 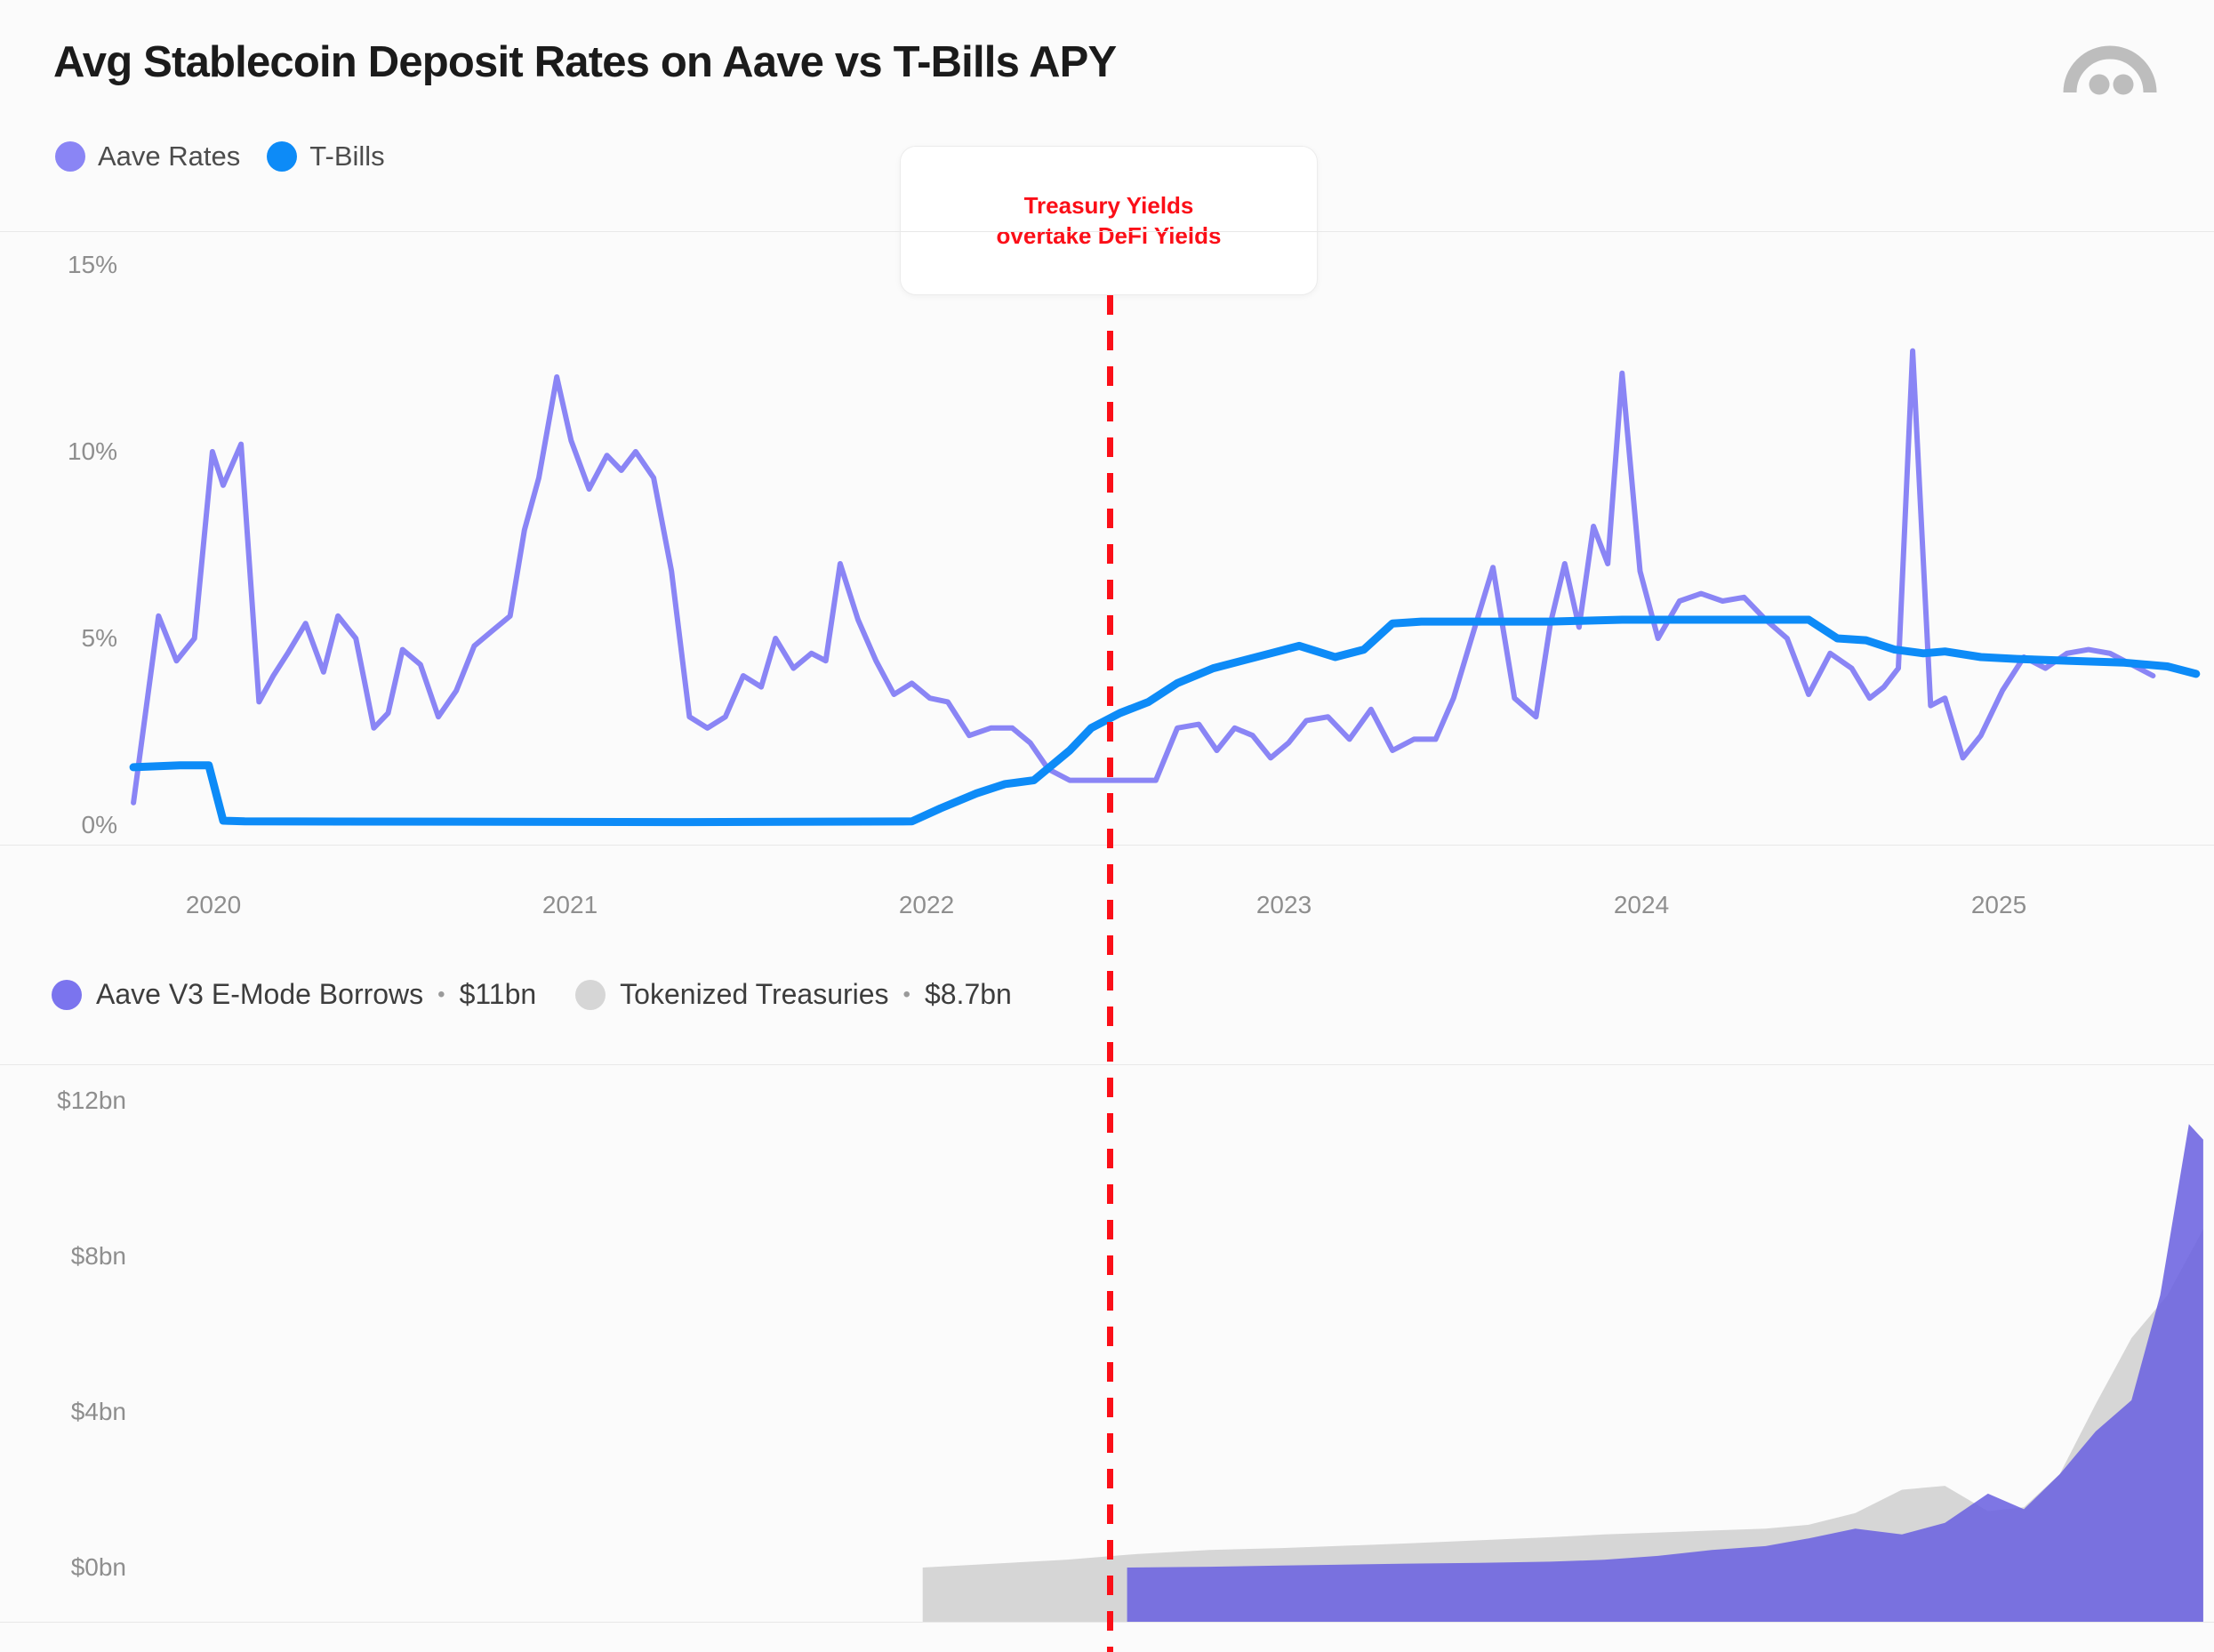 What do you see at coordinates (99, 638) in the screenshot?
I see `y-axis-tick-5: 5%` at bounding box center [99, 638].